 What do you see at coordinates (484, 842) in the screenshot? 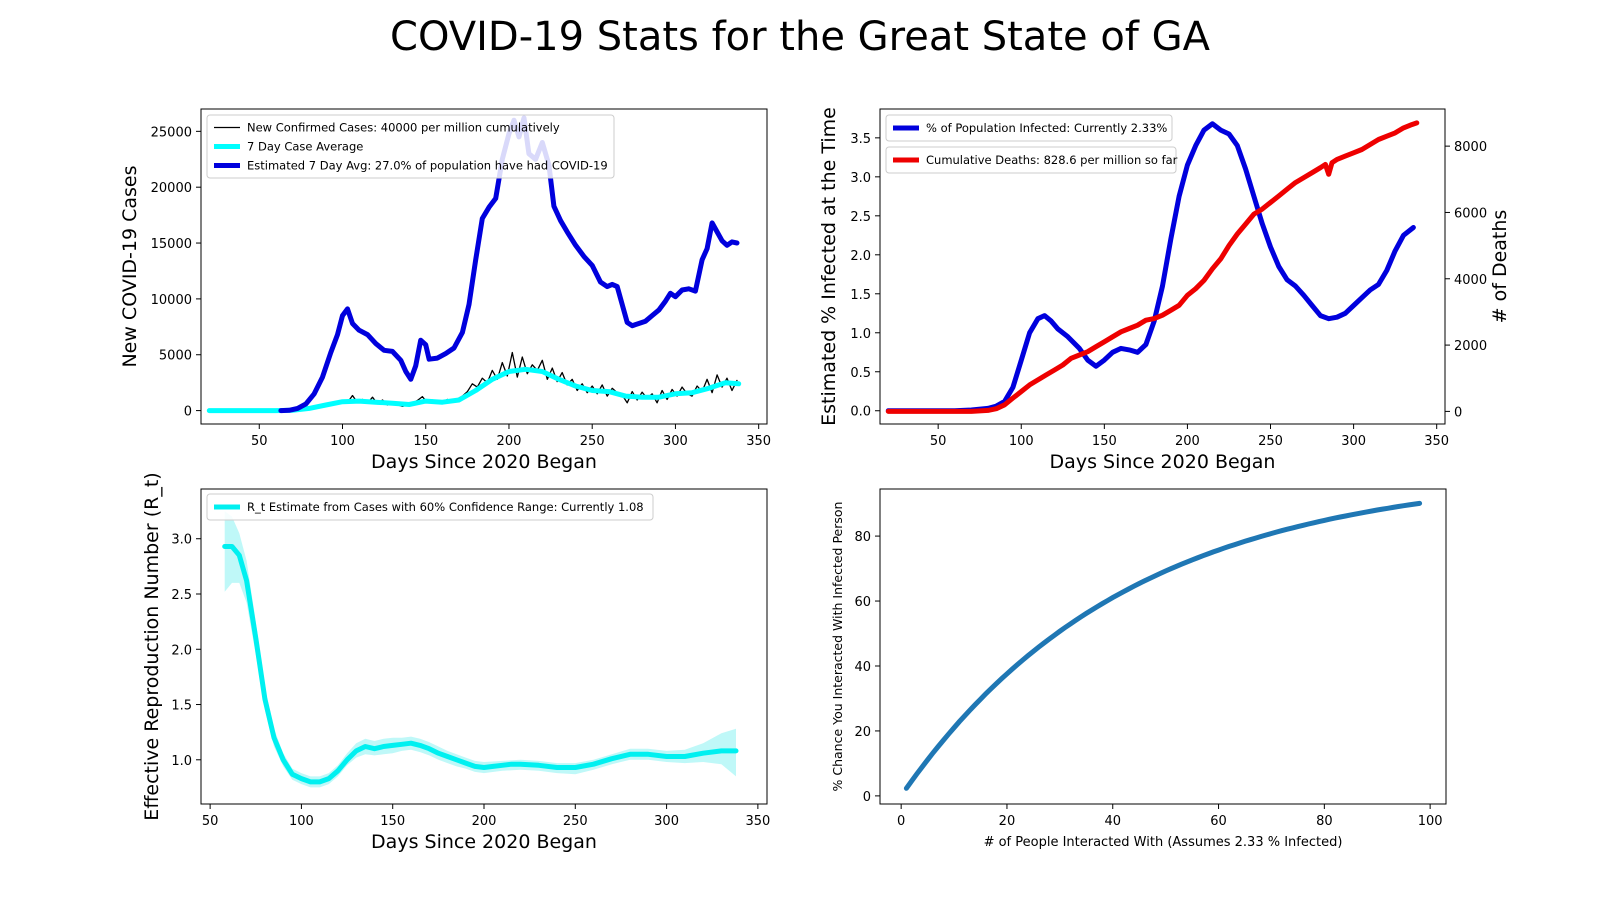
I see `rt-xlabel: Days Since 2020 Began` at bounding box center [484, 842].